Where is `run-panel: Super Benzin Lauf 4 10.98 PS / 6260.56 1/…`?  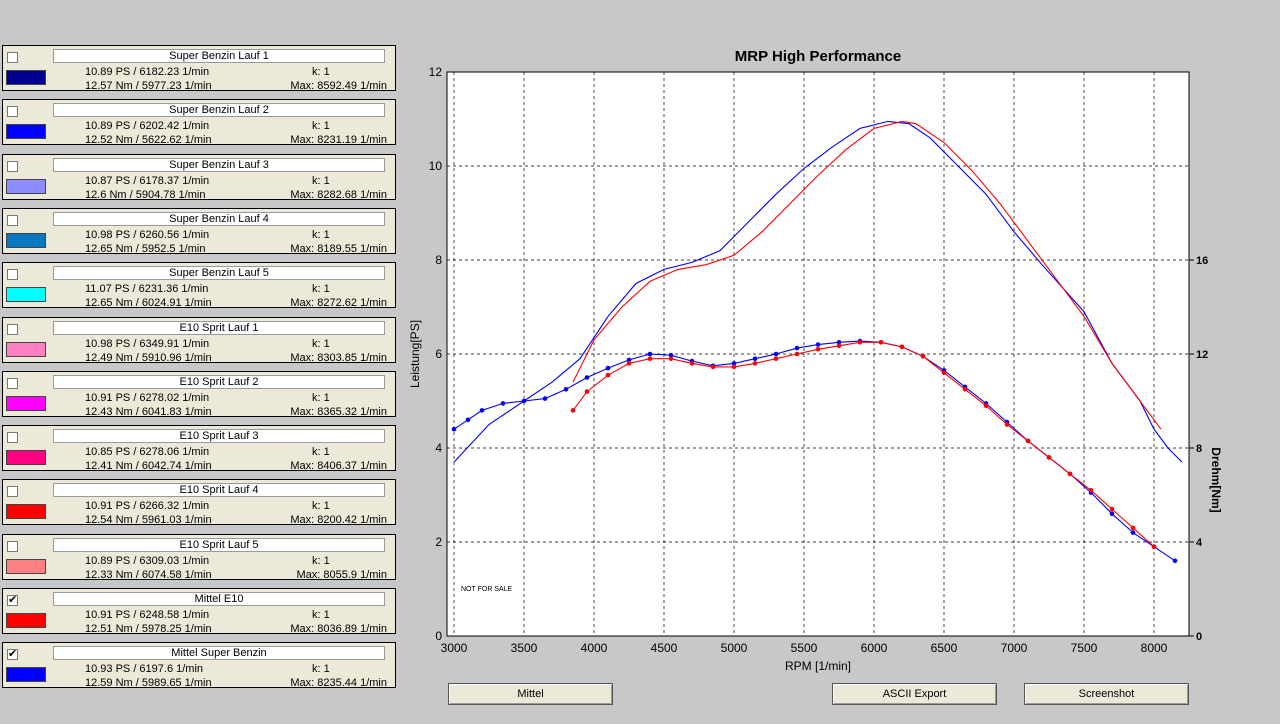
run-panel: Super Benzin Lauf 4 10.98 PS / 6260.56 1/… is located at coordinates (199, 230).